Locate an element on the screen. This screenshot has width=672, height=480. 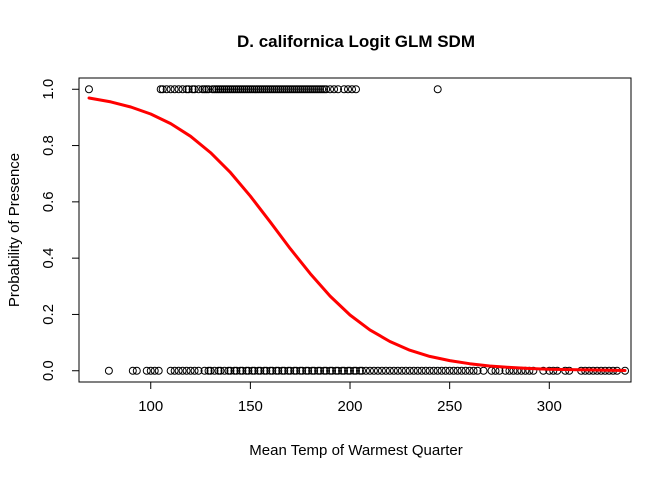
x-axis: 100 150 200 250 300 is located at coordinates (350, 398).